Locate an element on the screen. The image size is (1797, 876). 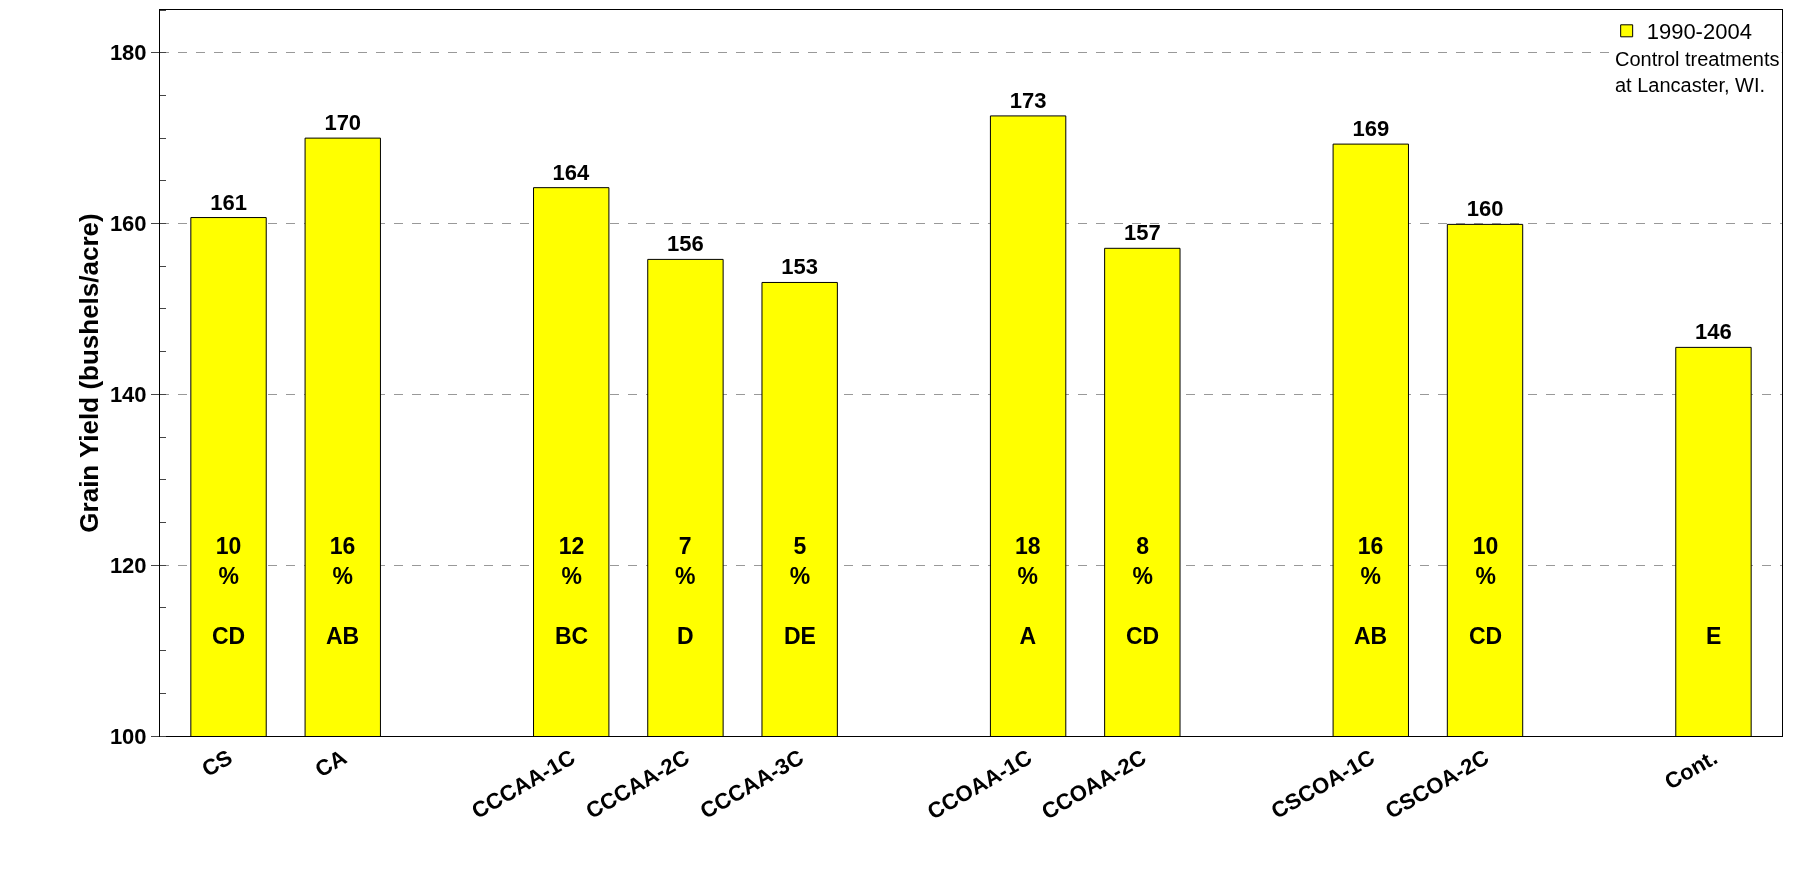
data-label: 153 is located at coordinates (800, 267).